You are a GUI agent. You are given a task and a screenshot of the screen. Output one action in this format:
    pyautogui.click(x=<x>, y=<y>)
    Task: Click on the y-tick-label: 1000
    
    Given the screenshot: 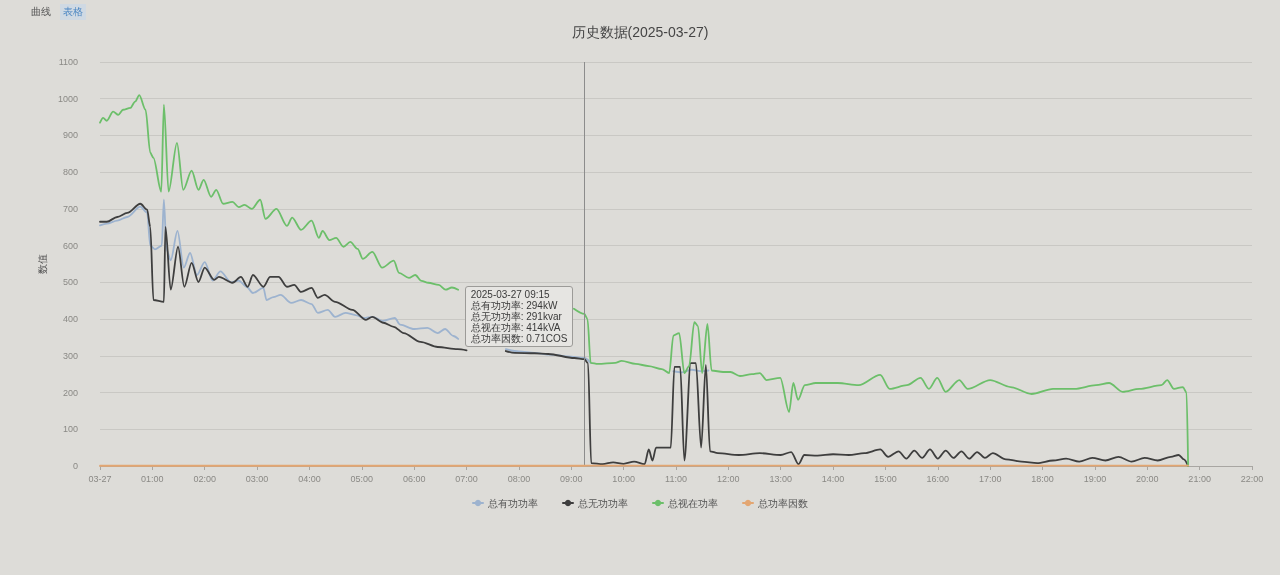 What is the action you would take?
    pyautogui.click(x=67, y=98)
    